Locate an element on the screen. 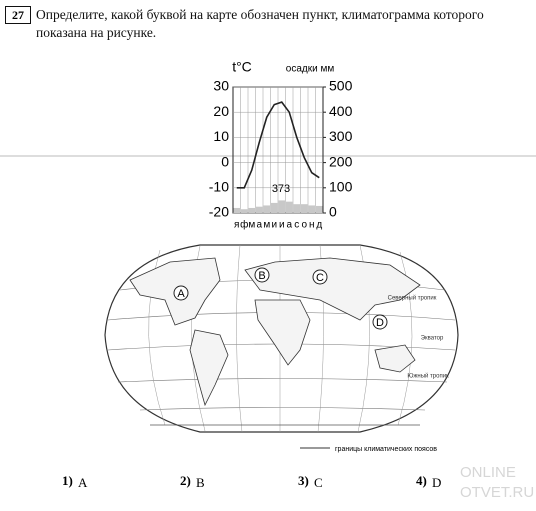 This screenshot has height=511, width=536. option-number: 3) is located at coordinates (303, 480).